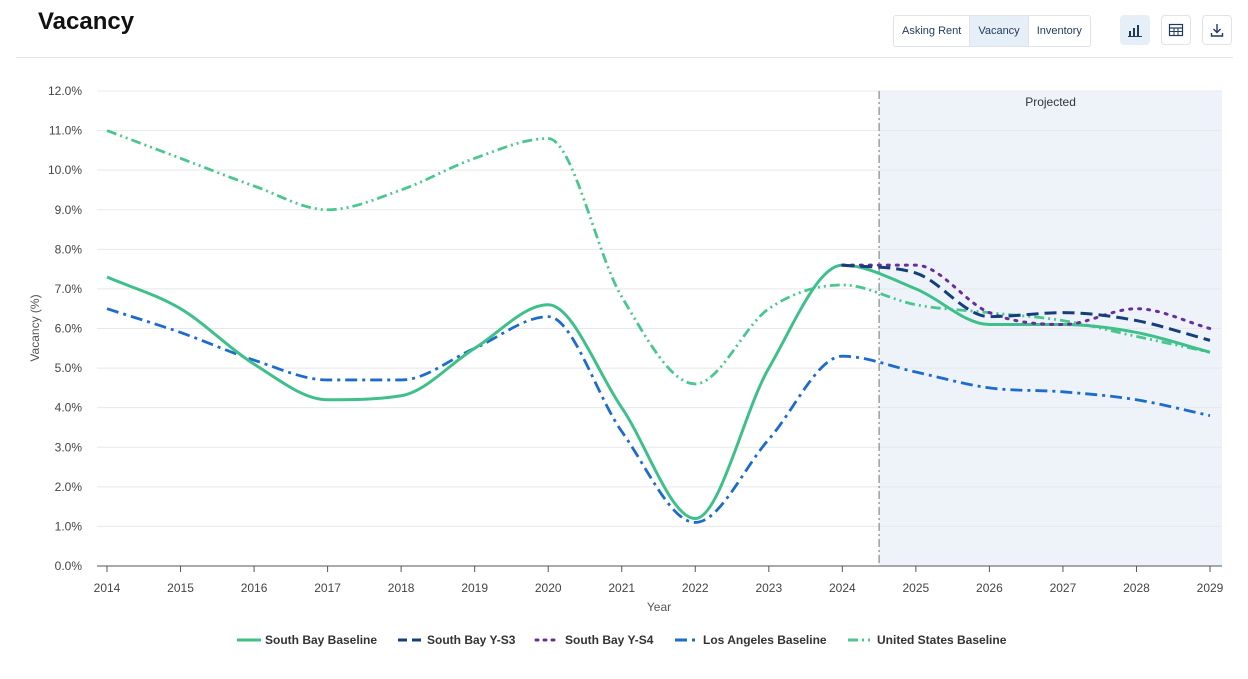 Image resolution: width=1248 pixels, height=679 pixels. What do you see at coordinates (695, 588) in the screenshot?
I see `x-tick-label: 2022` at bounding box center [695, 588].